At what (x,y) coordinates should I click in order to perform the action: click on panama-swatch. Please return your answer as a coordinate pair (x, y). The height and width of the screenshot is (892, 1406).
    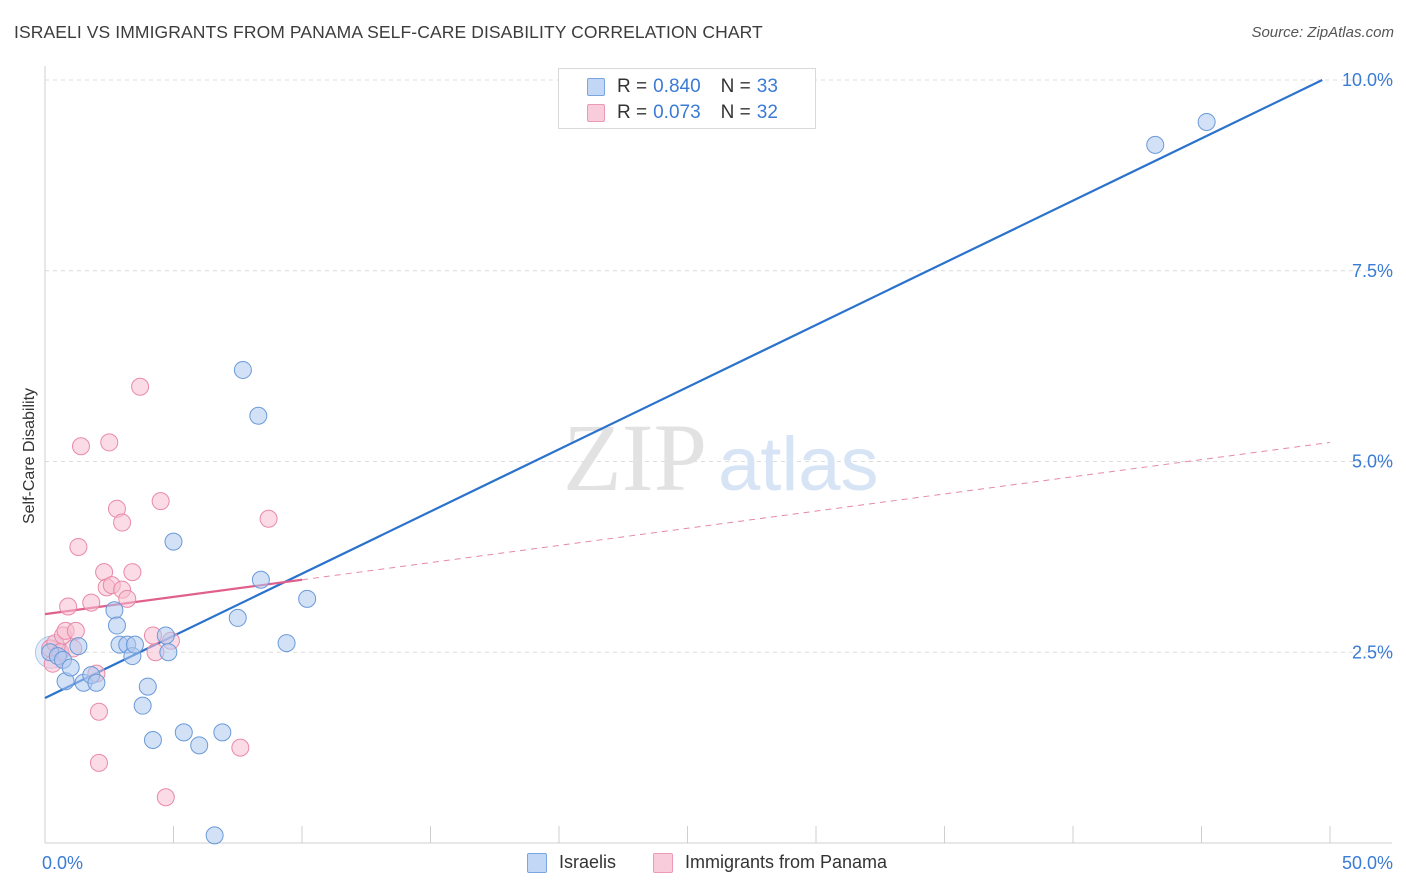
    Looking at the image, I should click on (596, 113).